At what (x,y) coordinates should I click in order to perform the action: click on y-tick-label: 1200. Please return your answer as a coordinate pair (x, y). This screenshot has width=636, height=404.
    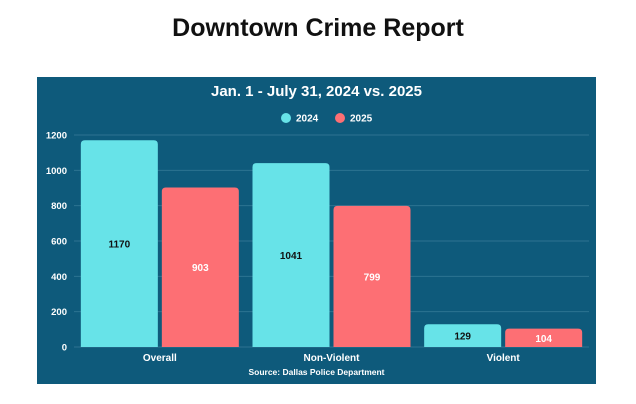
    Looking at the image, I should click on (56, 136).